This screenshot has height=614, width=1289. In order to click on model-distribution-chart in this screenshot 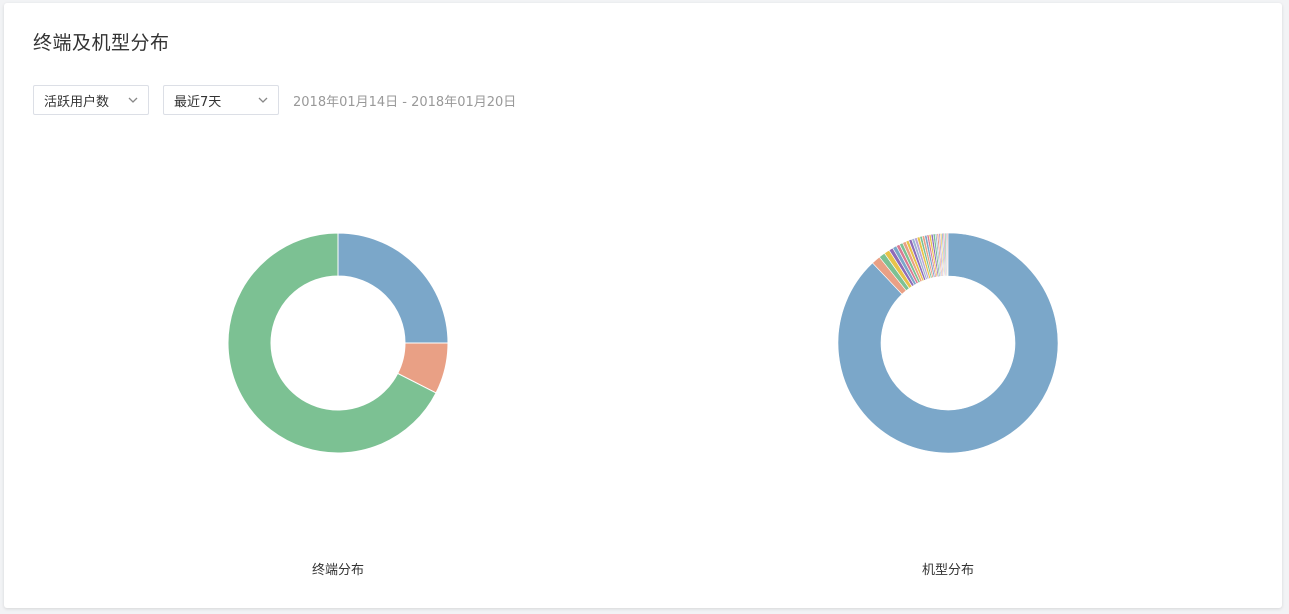, I will do `click(948, 343)`.